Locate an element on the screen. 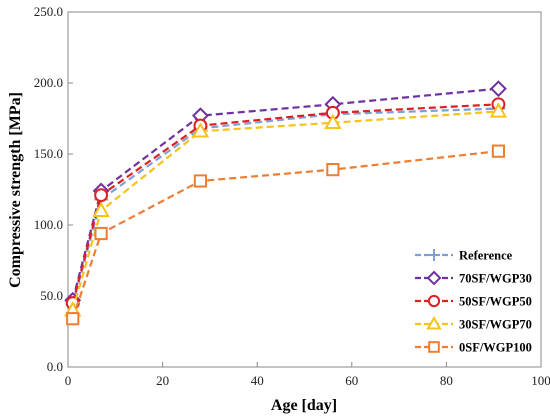  y-tick-label: 150.0 is located at coordinates (48, 153).